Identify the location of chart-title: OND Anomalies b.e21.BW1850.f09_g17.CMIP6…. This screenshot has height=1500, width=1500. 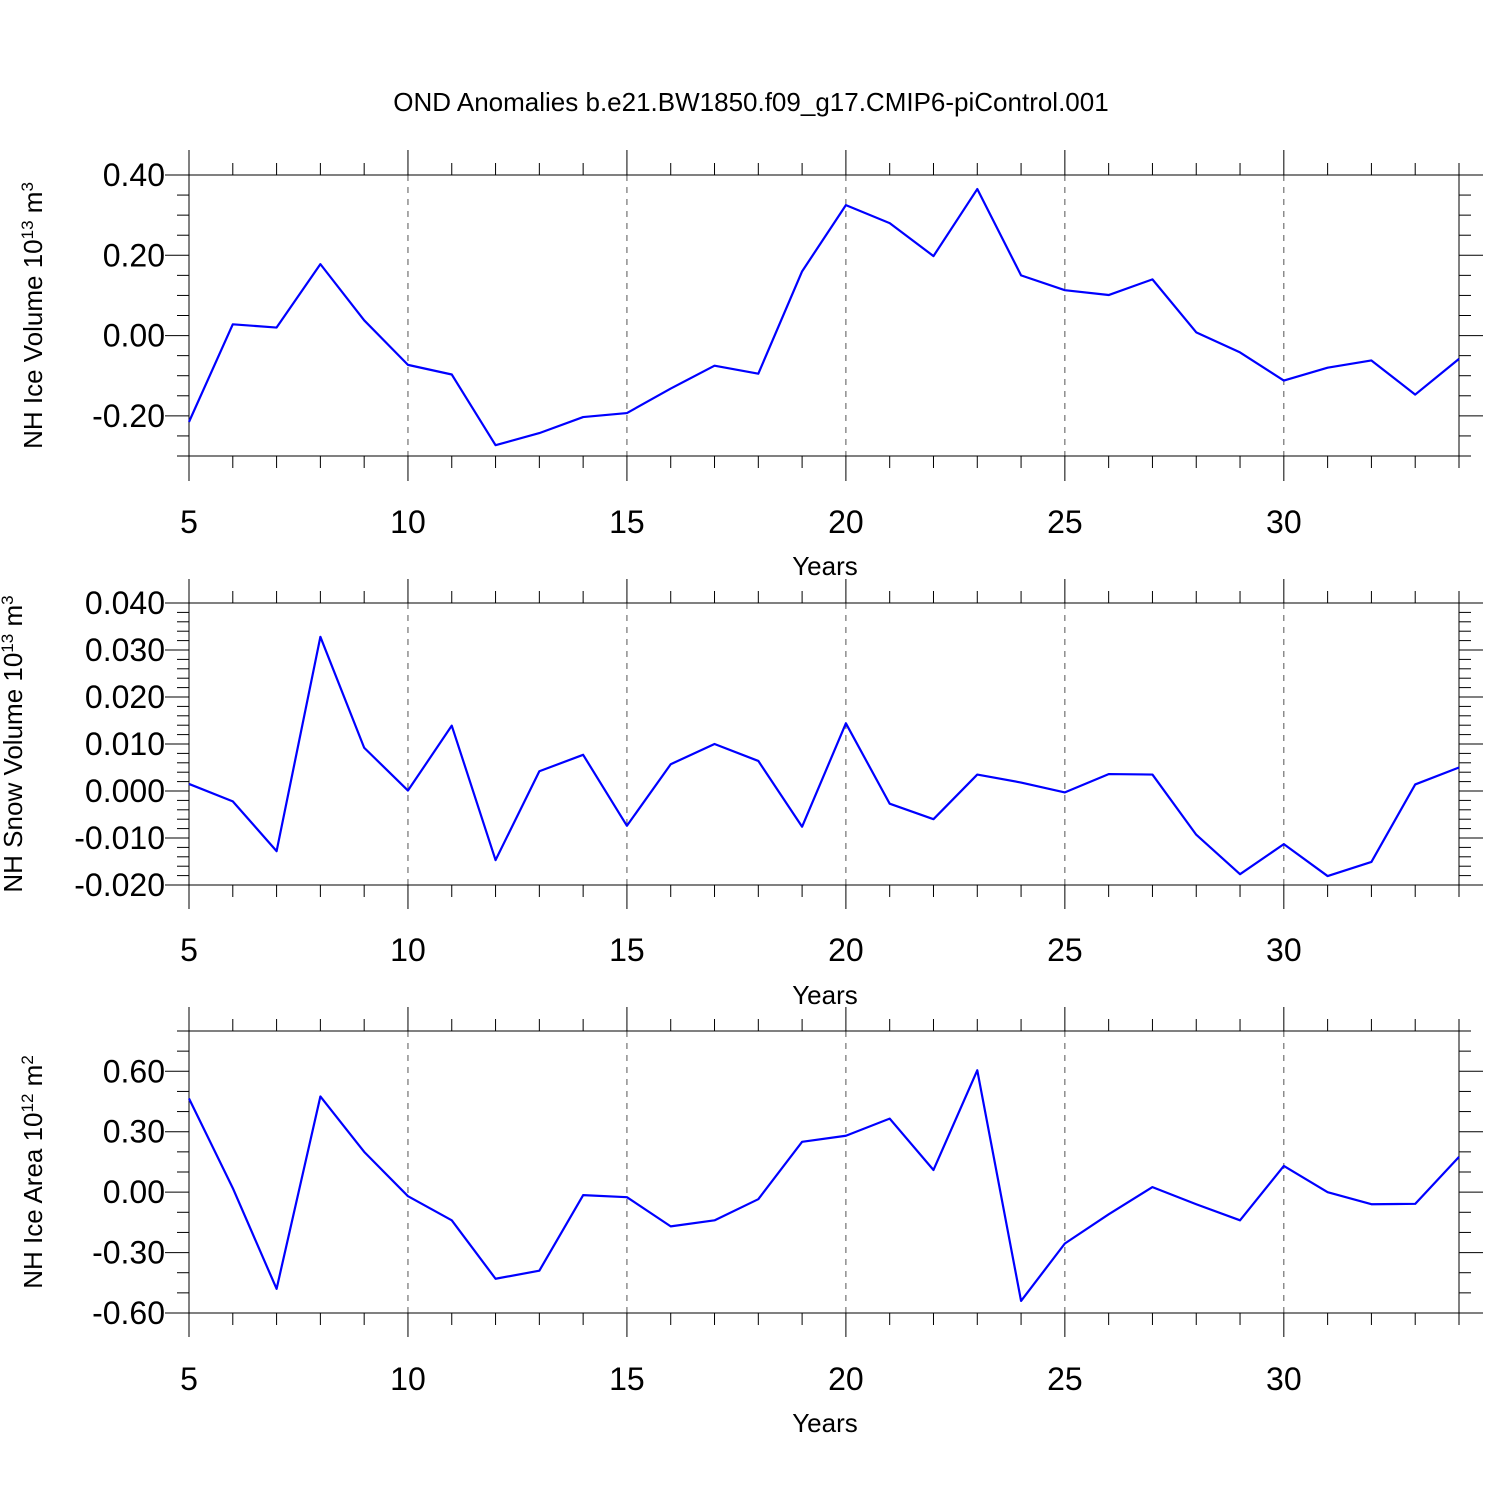
(750, 102).